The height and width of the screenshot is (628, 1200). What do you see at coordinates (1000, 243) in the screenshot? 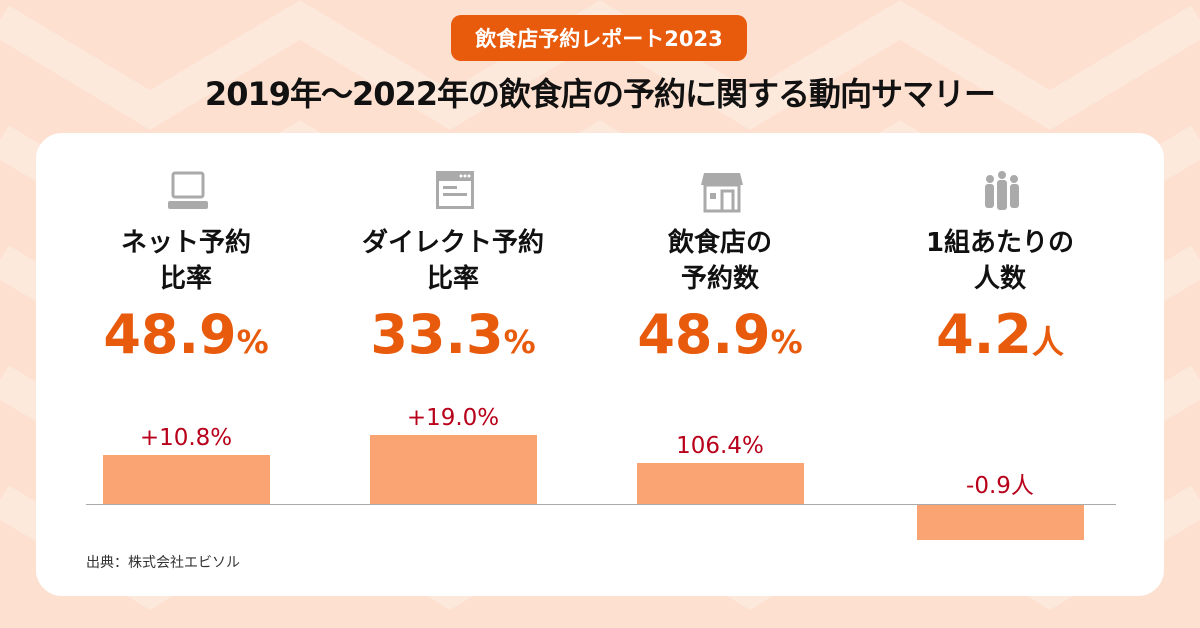
I see `metric-label: 1組あたりの` at bounding box center [1000, 243].